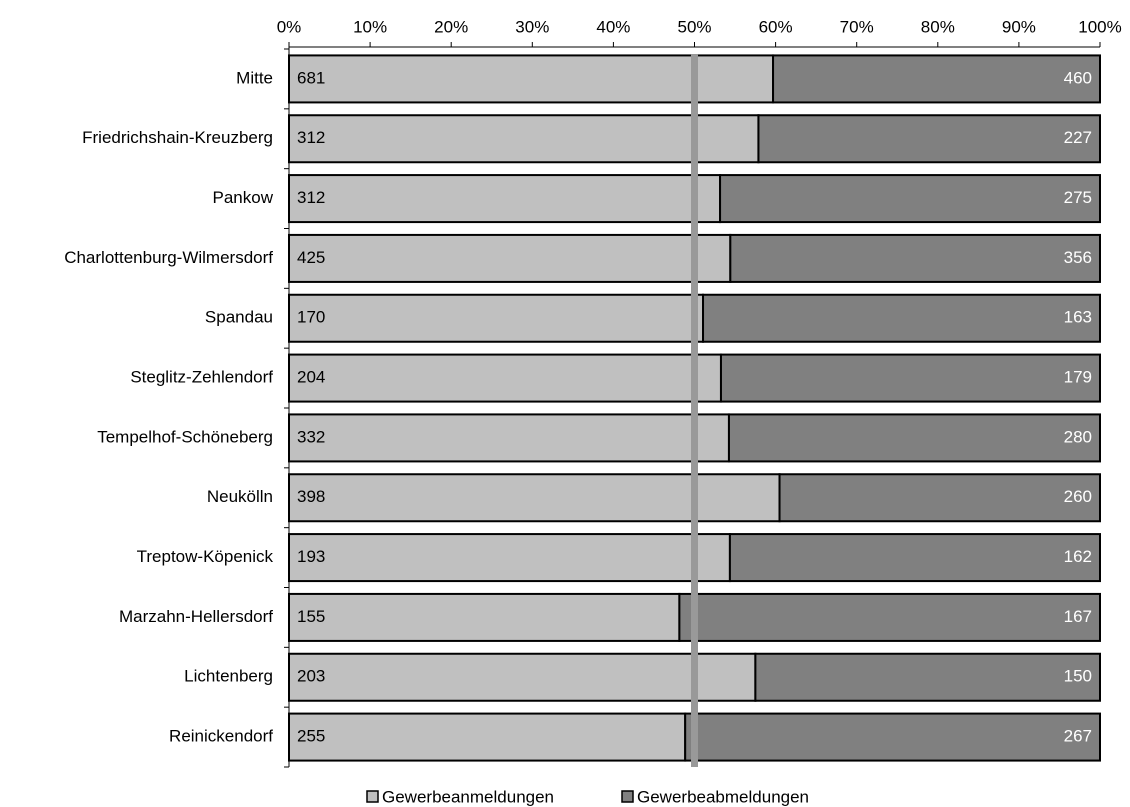 The height and width of the screenshot is (807, 1130). What do you see at coordinates (1078, 137) in the screenshot?
I see `data-label: 227` at bounding box center [1078, 137].